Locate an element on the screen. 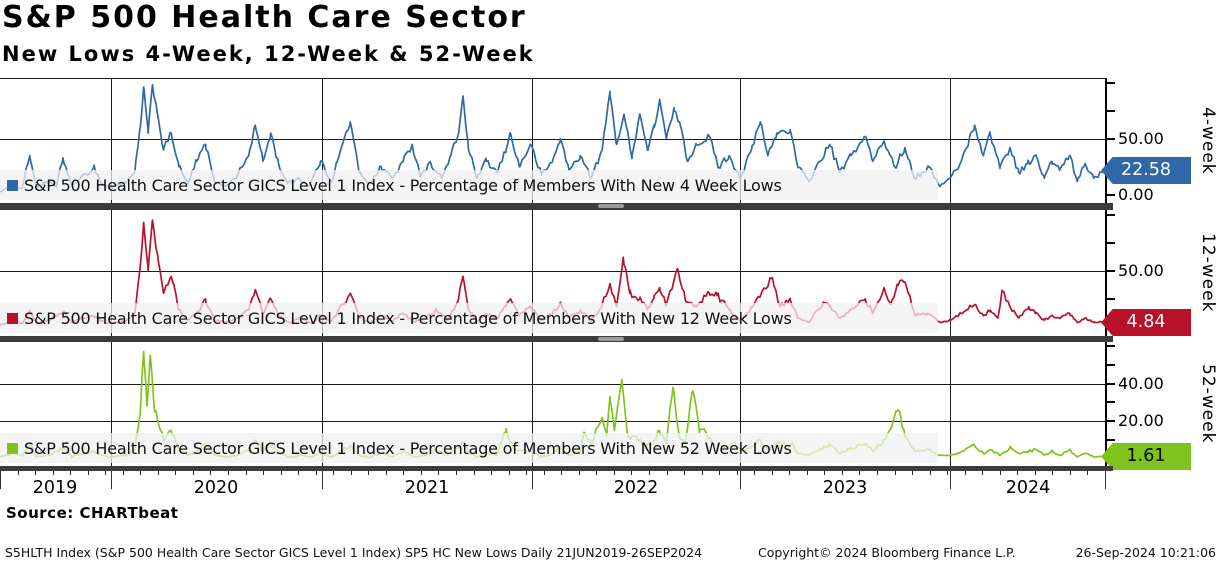  footer-timestamp: 26-Sep-2024 10:21:06 is located at coordinates (1145, 552).